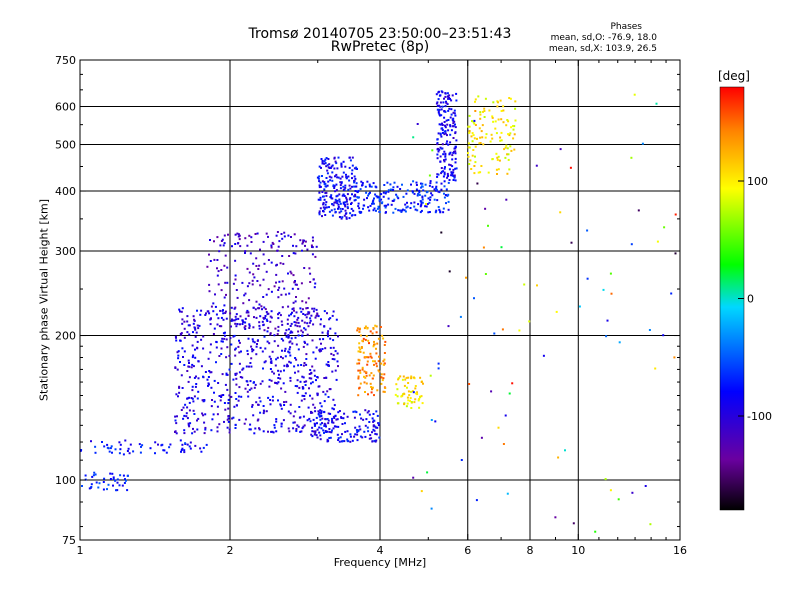  Describe the element at coordinates (467, 550) in the screenshot. I see `x-tick-label: 6` at that location.